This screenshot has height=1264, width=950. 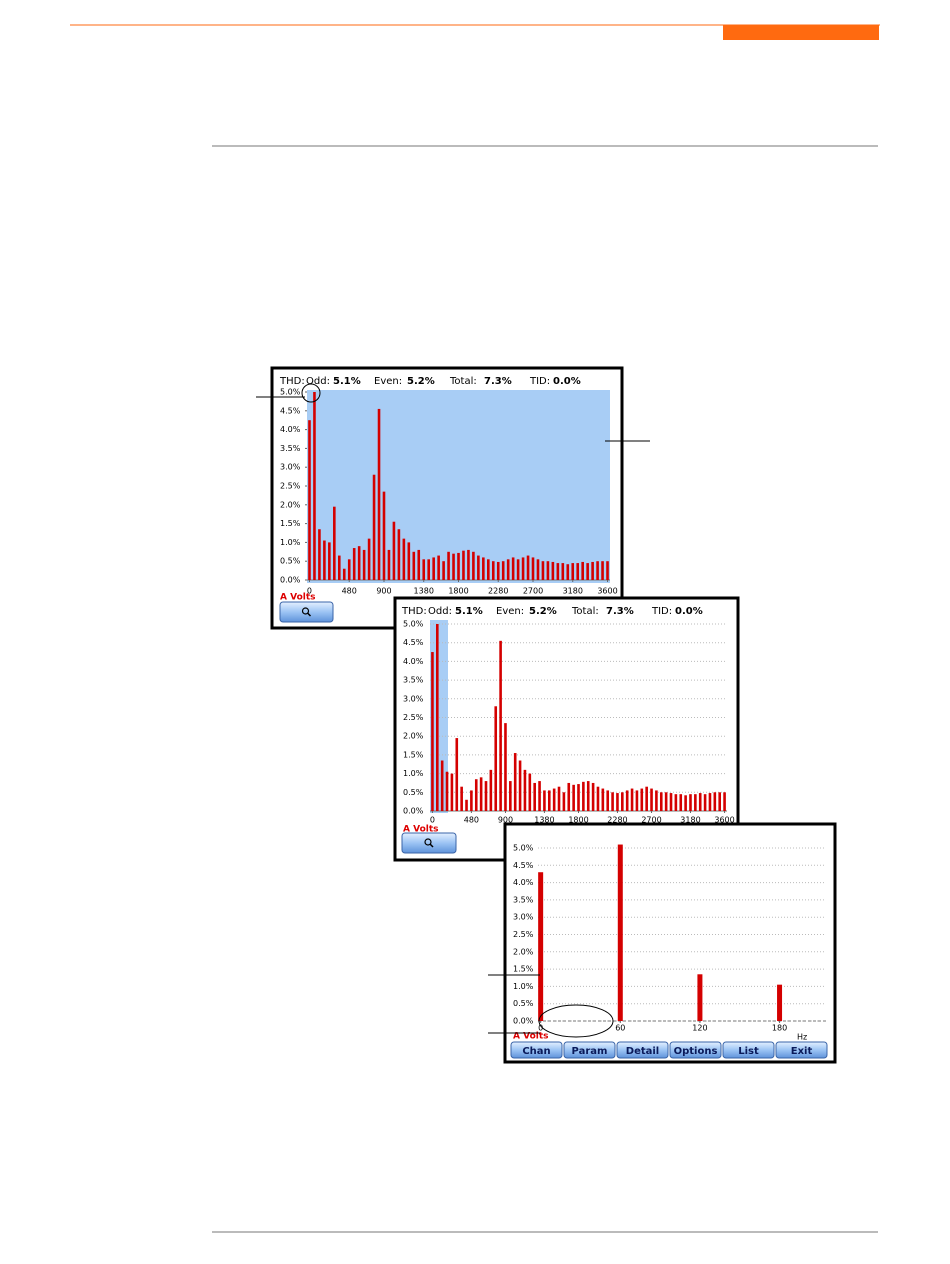 I want to click on x-tick-label: 120, so click(x=699, y=1028).